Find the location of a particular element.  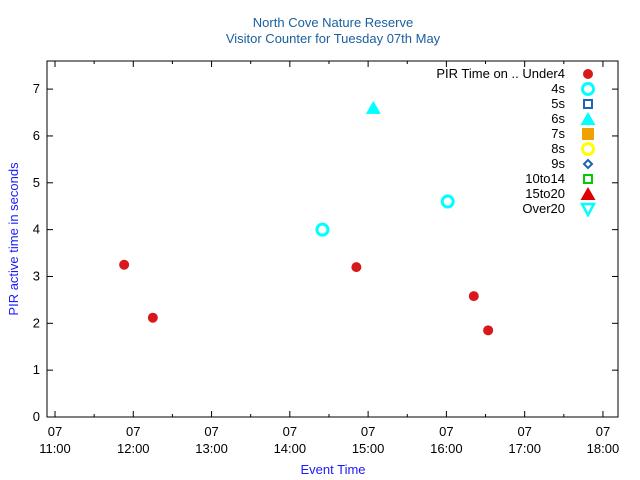

legend-label: 10to14 is located at coordinates (545, 178).